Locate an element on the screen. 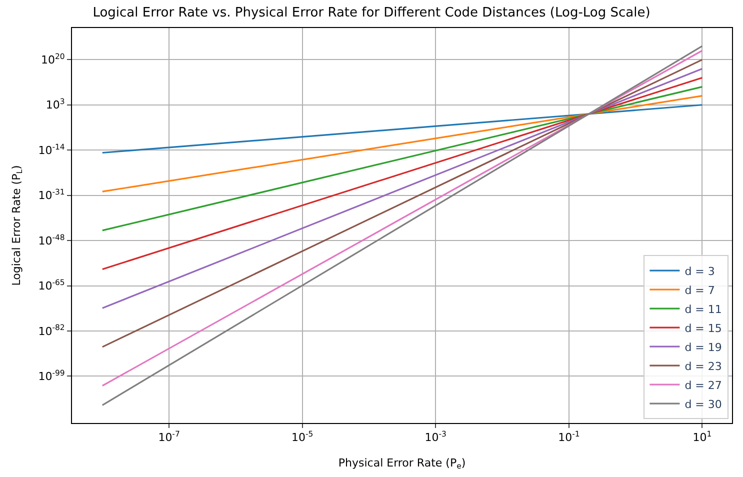 This screenshot has width=743, height=477. y-tick-label: 10$^{20}$ is located at coordinates (53, 59).